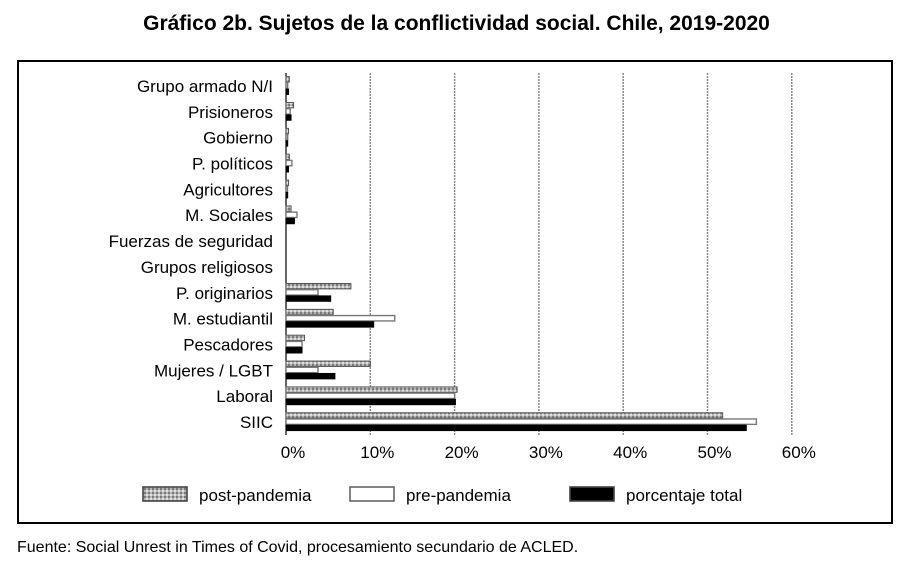  I want to click on category-label: SIIC, so click(256, 422).